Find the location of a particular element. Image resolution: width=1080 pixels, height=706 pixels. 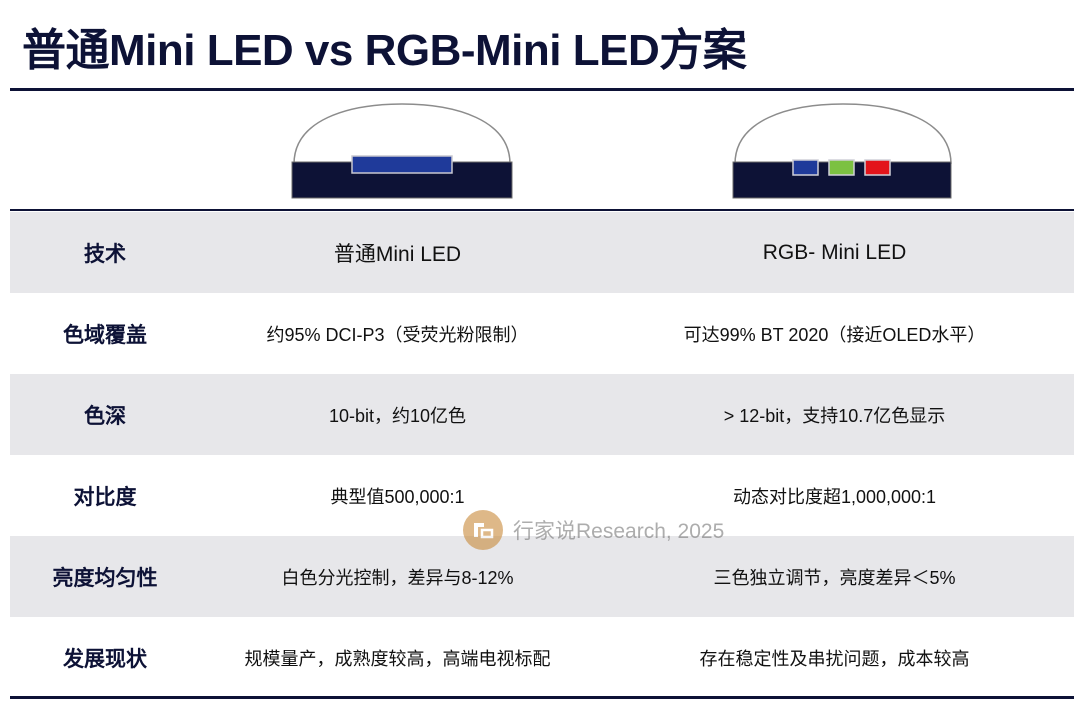

row-label: 亮度均匀性 is located at coordinates (105, 578).